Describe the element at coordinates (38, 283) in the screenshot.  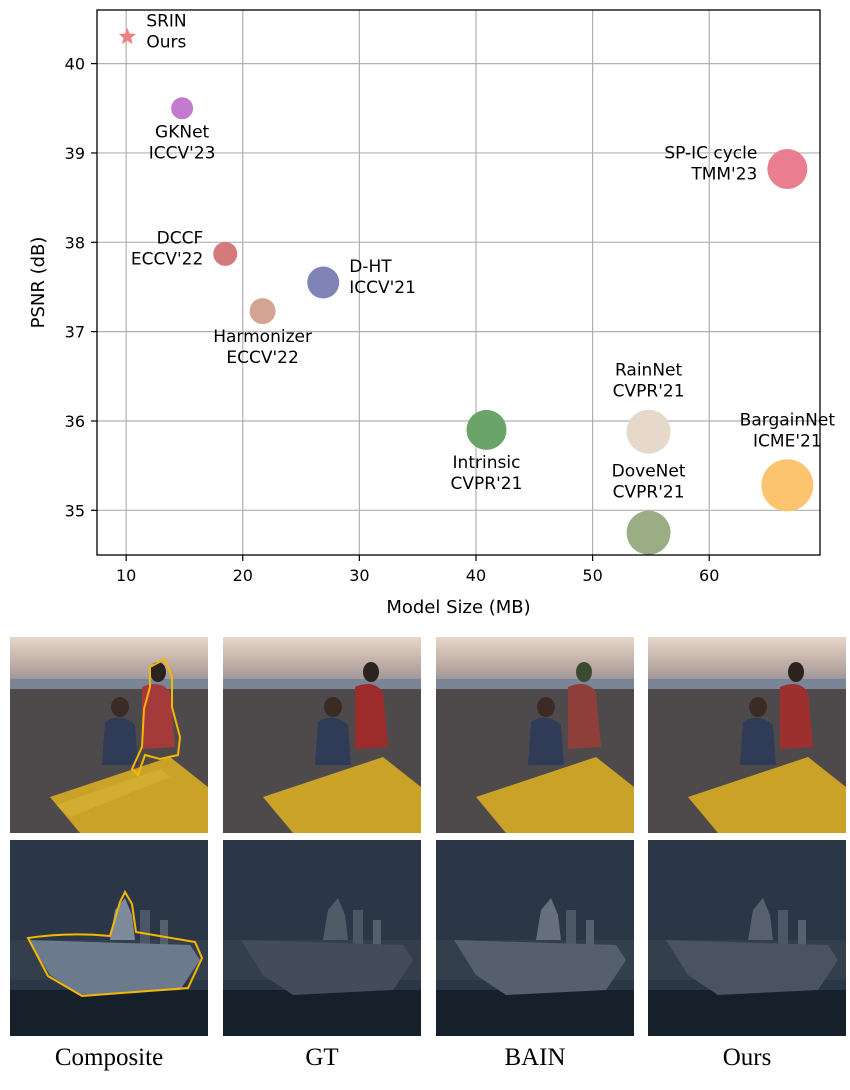
I see `y-axis-label: PSNR (dB)` at that location.